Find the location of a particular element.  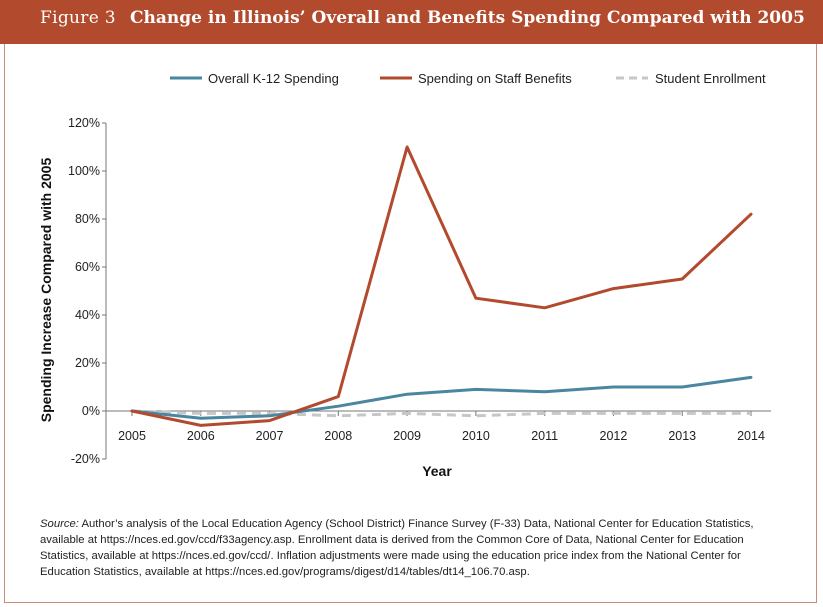

legend-label: Overall K-12 Spending is located at coordinates (273, 78).